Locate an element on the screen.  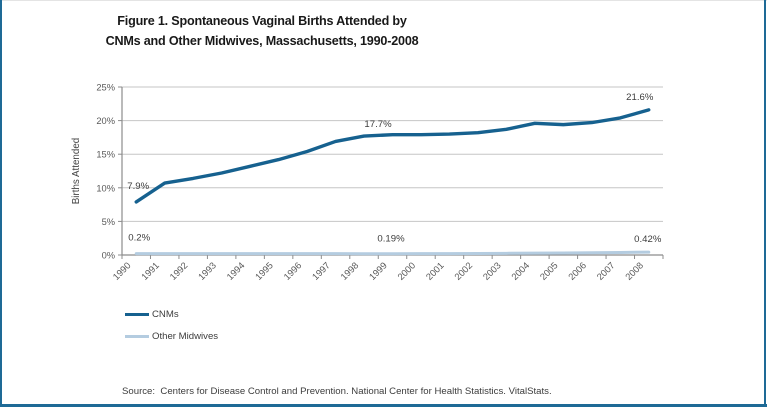
x-tick-label: 1999 is located at coordinates (378, 271).